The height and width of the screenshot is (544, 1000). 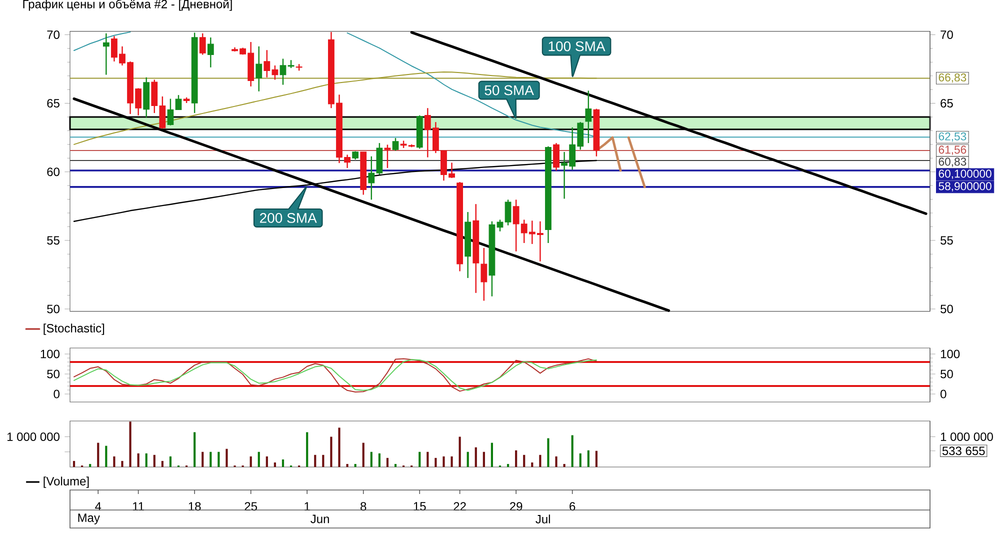 What do you see at coordinates (307, 506) in the screenshot?
I see `x-tick-label: 1` at bounding box center [307, 506].